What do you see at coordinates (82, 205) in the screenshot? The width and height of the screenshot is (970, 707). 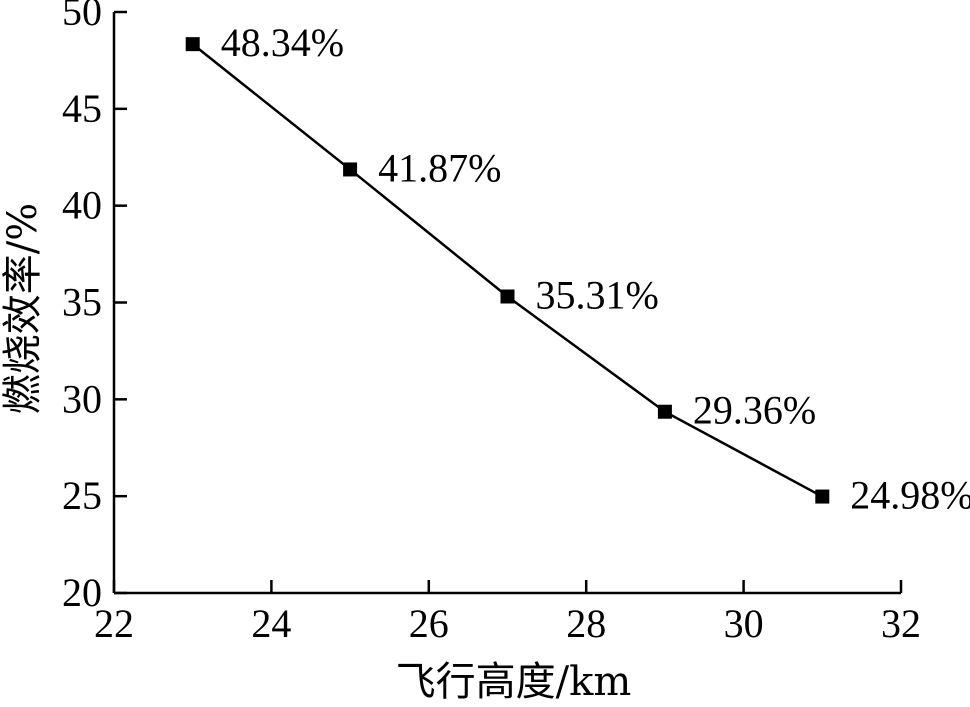 I see `y-tick-label: 40` at bounding box center [82, 205].